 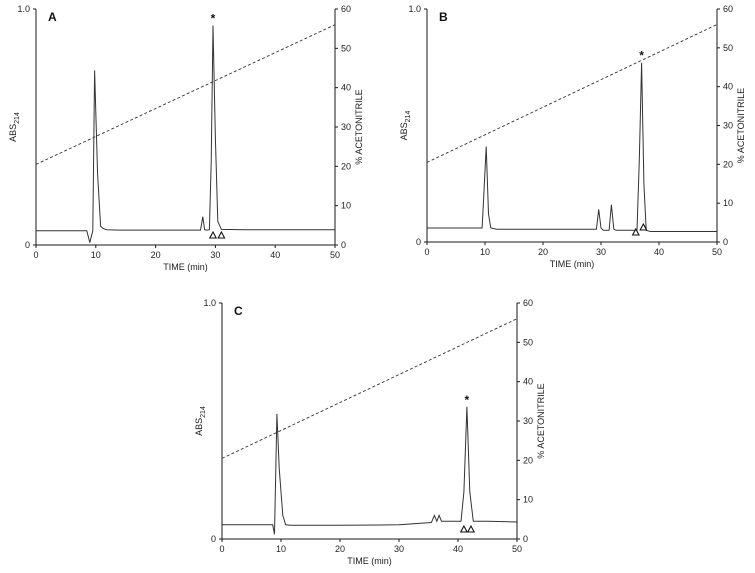 What do you see at coordinates (443, 17) in the screenshot?
I see `panel-letter: B` at bounding box center [443, 17].